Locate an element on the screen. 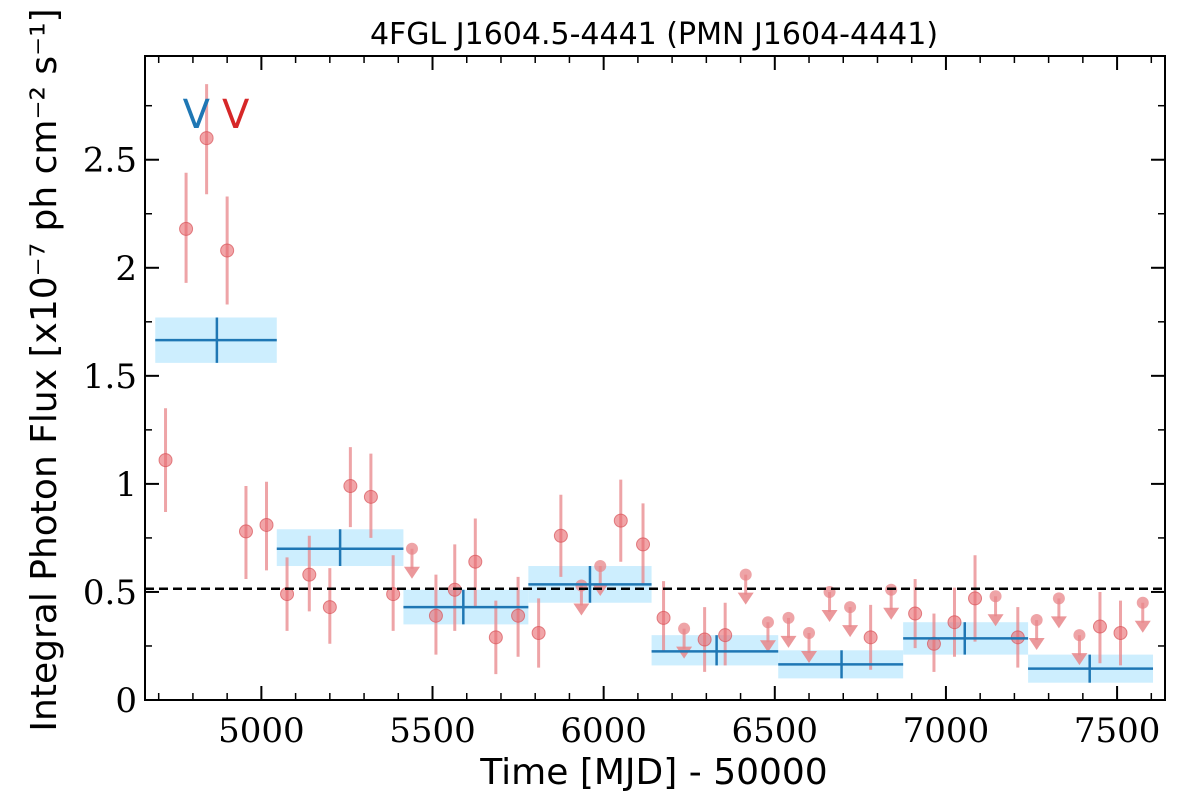  y-tick-label-5: 2.5 is located at coordinates (110, 161).